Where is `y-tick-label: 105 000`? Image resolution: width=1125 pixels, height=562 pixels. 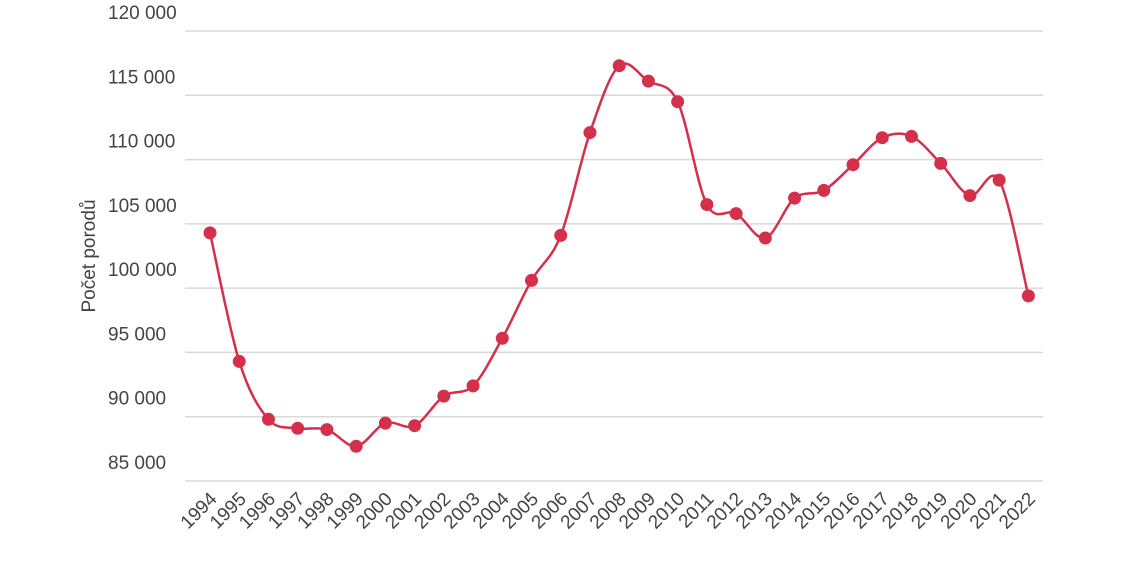 y-tick-label: 105 000 is located at coordinates (142, 206).